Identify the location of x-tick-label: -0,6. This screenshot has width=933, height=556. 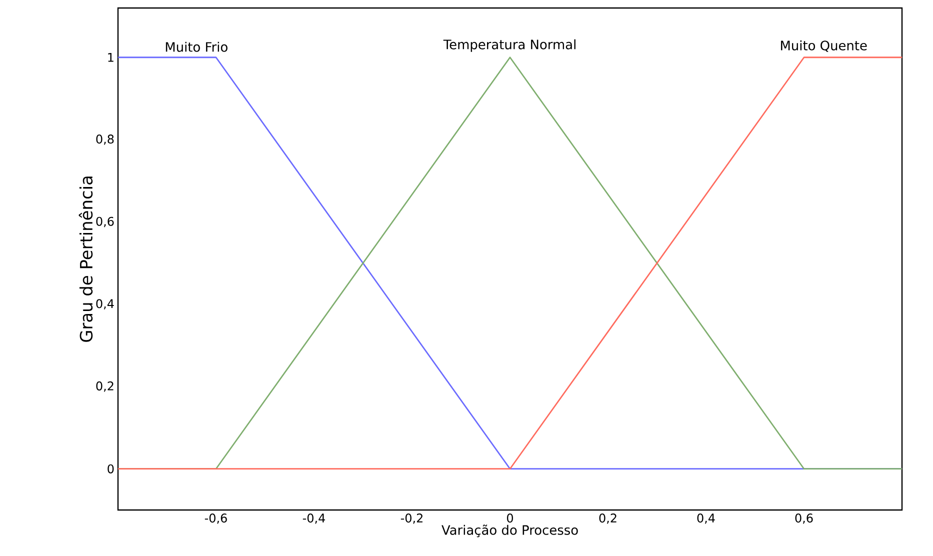
(215, 519).